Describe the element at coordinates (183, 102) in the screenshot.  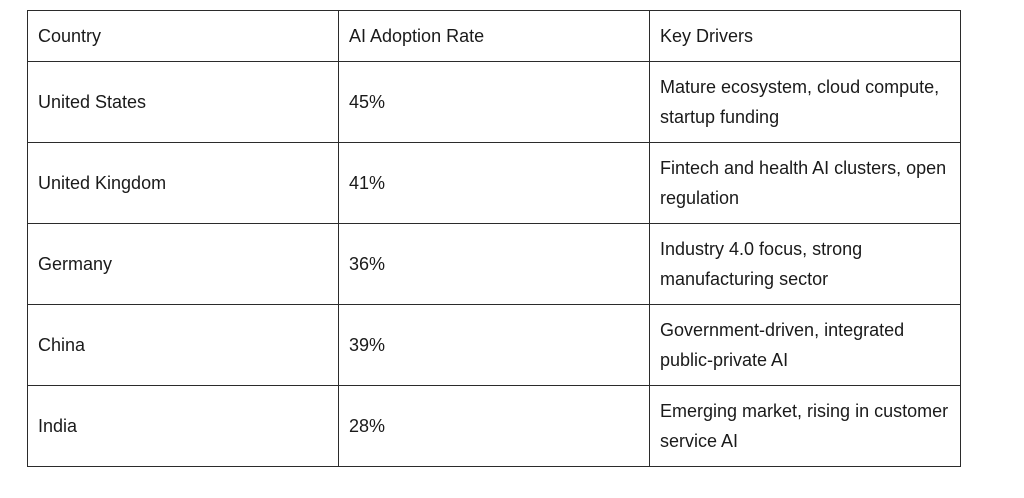
I see `cell-country: United States` at that location.